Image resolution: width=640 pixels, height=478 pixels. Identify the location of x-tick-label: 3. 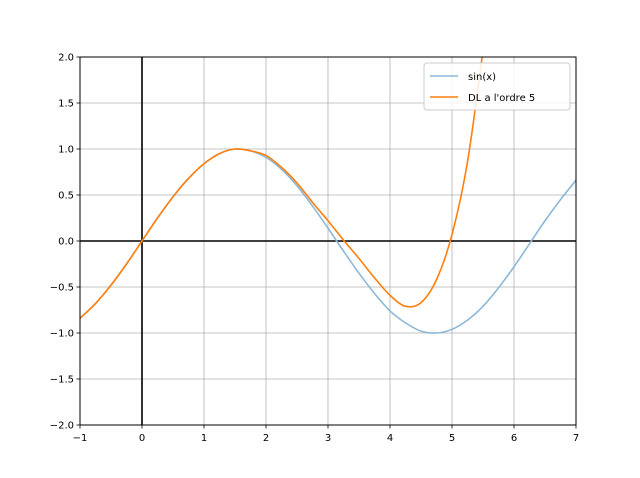
(328, 438).